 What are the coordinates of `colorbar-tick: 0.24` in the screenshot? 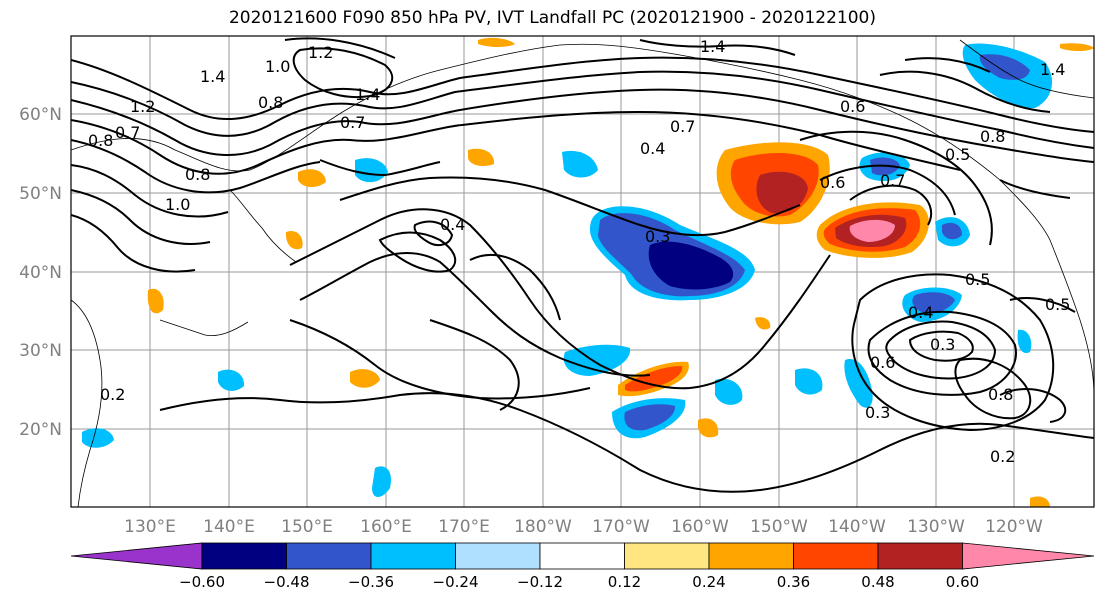 It's located at (708, 582).